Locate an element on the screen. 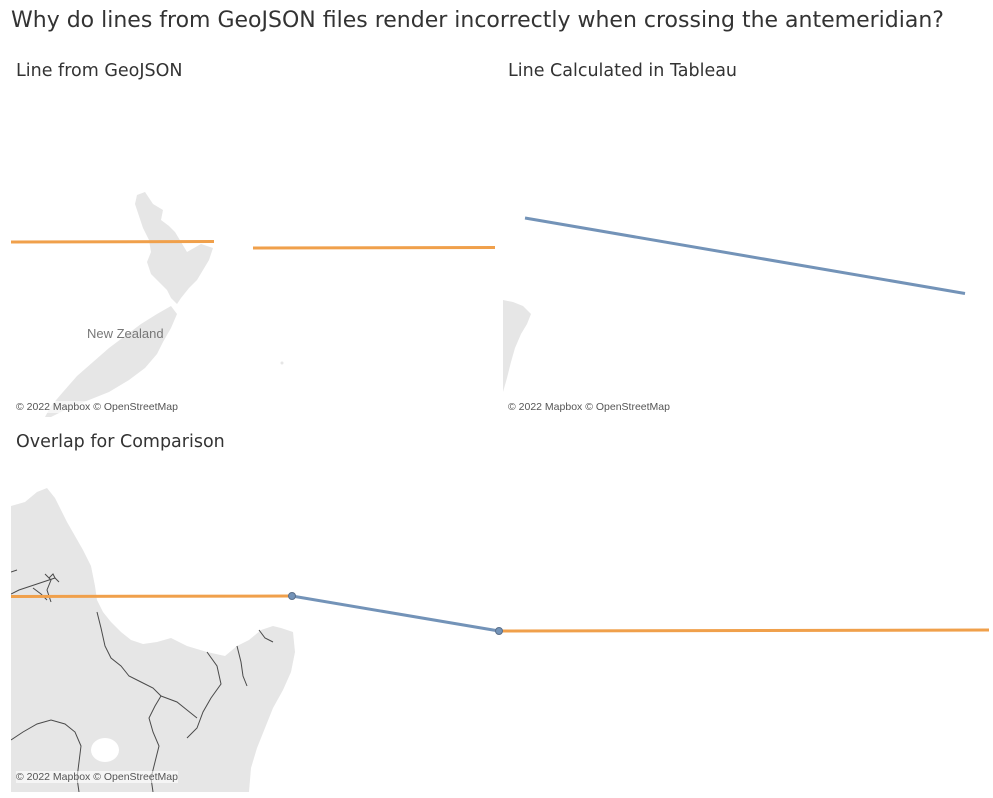  coastline-landmass is located at coordinates (517, 346).